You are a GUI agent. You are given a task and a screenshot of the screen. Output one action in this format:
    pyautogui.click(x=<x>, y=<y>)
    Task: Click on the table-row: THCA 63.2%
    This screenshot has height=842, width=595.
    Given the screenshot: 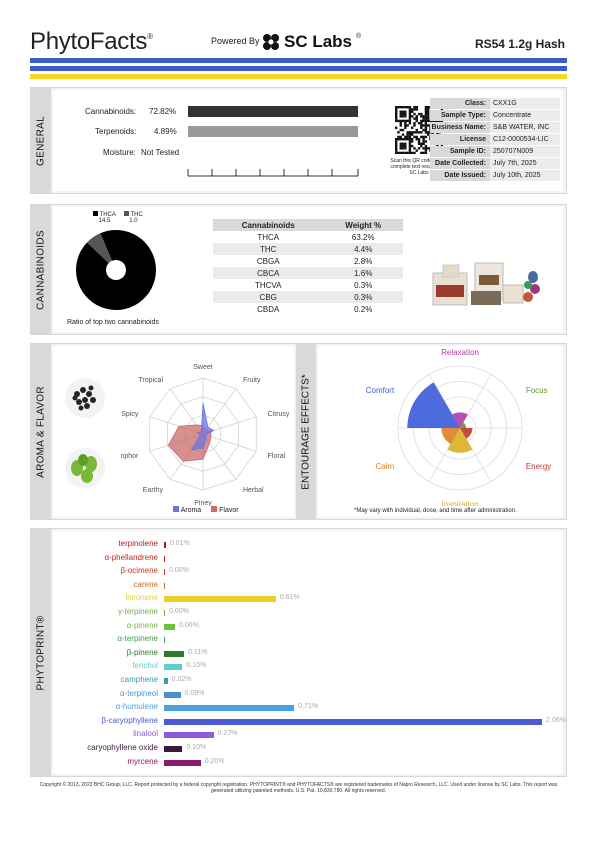 What is the action you would take?
    pyautogui.click(x=308, y=237)
    